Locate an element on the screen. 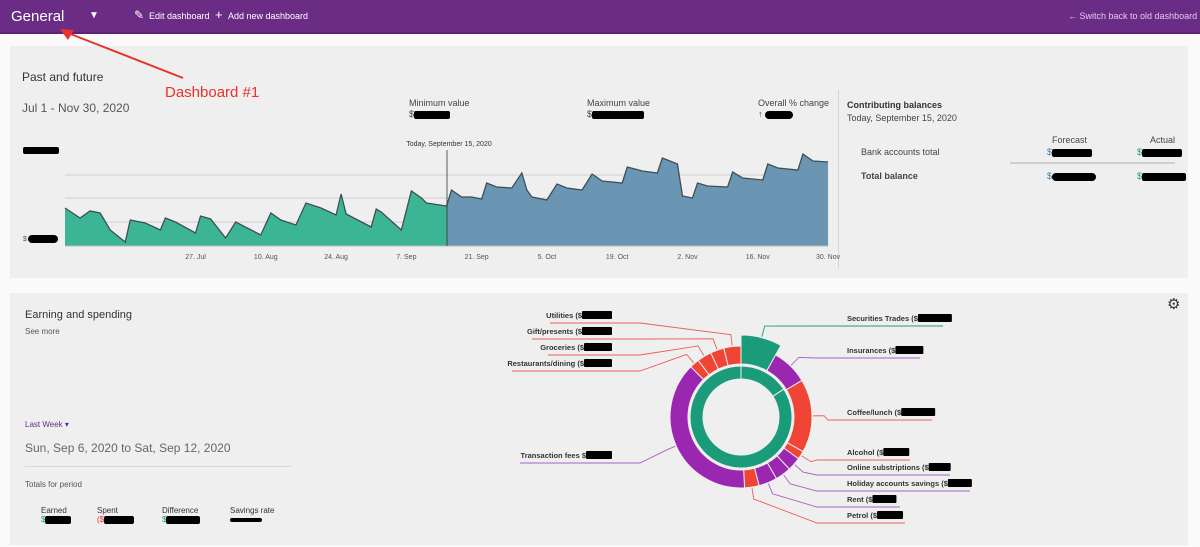 The image size is (1200, 547). x-tick-label: 27. Jul is located at coordinates (195, 257).